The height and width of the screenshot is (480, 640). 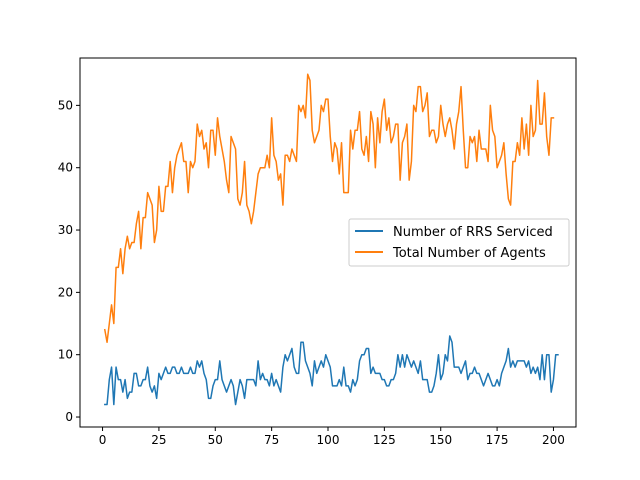 I want to click on x-tick-label: 50, so click(x=215, y=440).